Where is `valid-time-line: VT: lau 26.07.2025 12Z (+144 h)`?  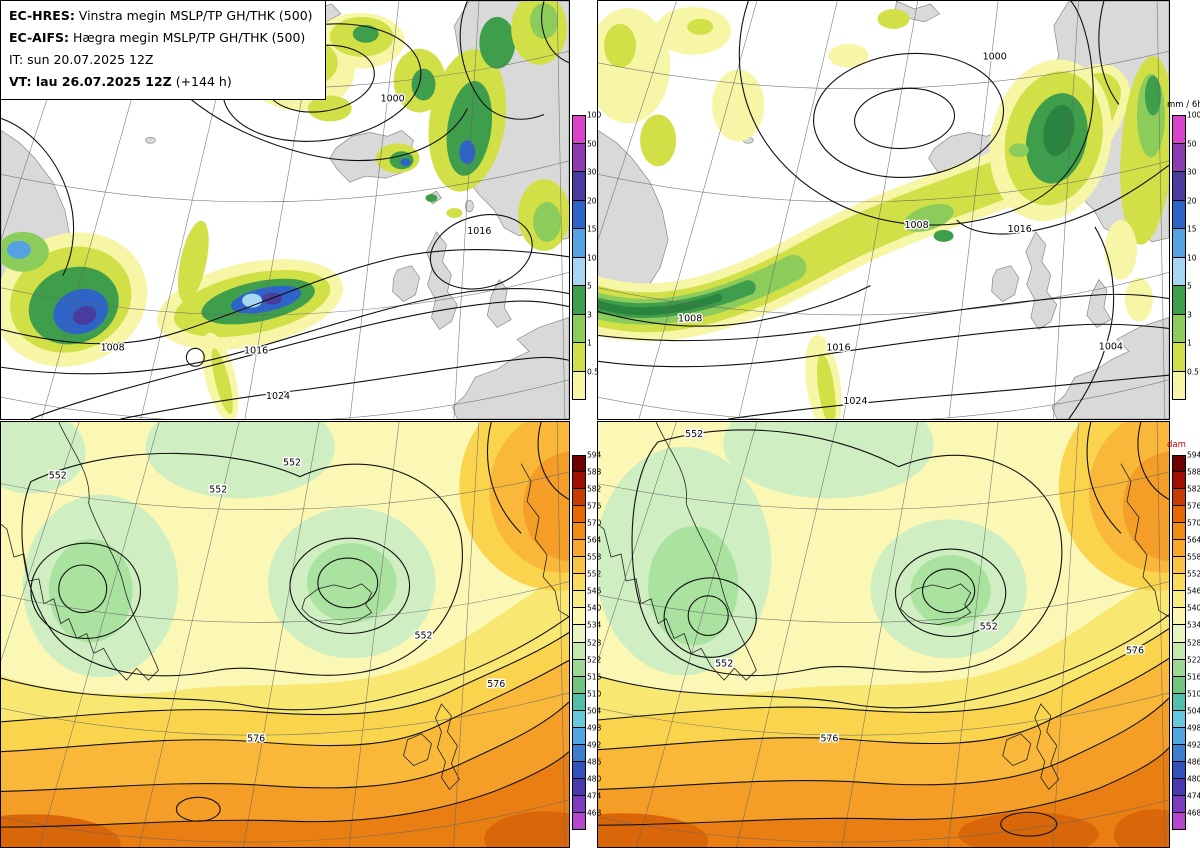
valid-time-line: VT: lau 26.07.2025 12Z (+144 h) is located at coordinates (161, 82).